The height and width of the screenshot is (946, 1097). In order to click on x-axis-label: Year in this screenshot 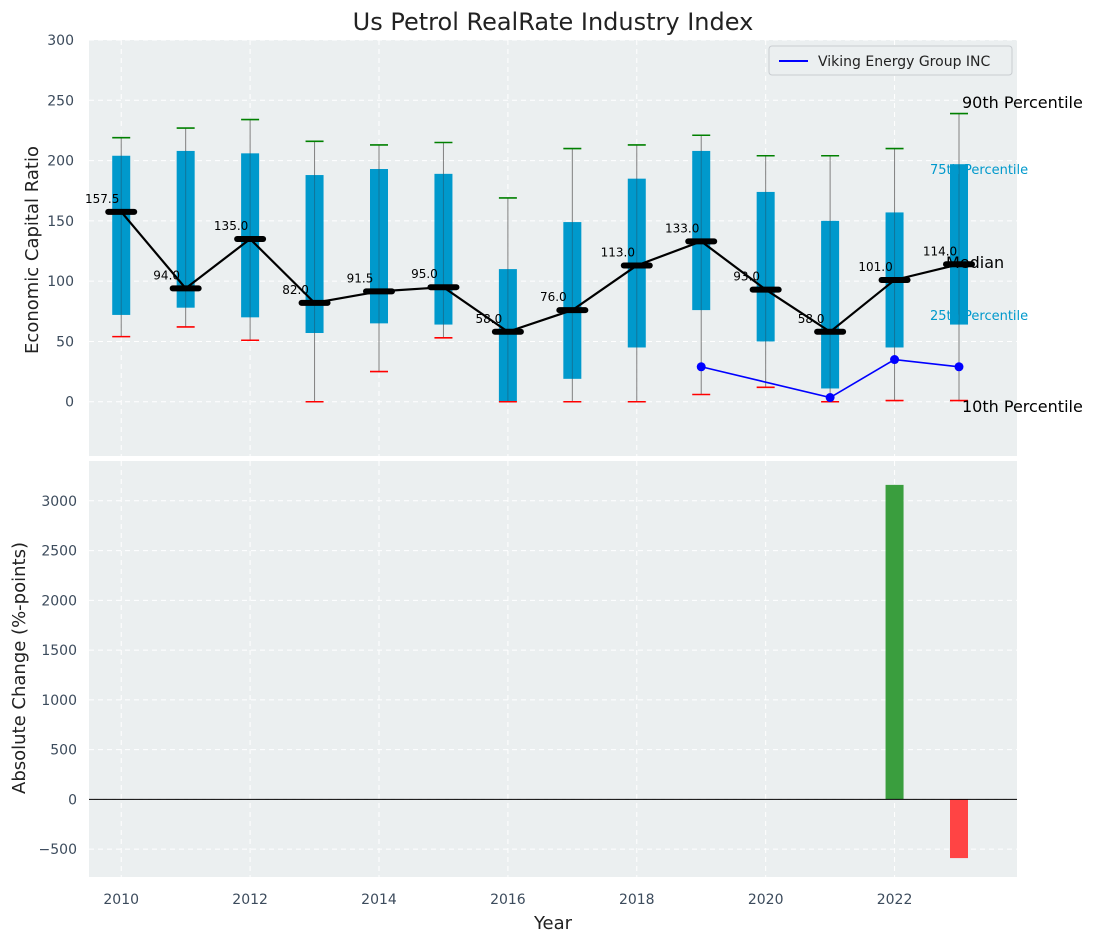, I will do `click(553, 923)`.